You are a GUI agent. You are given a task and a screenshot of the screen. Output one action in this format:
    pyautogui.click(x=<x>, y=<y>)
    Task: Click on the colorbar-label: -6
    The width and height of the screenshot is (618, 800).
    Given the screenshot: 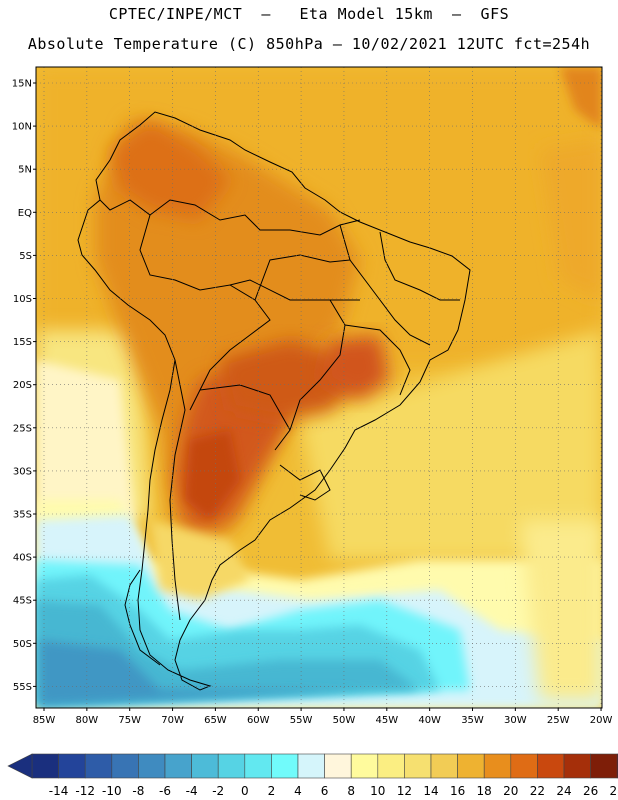 What is the action you would take?
    pyautogui.click(x=165, y=791)
    